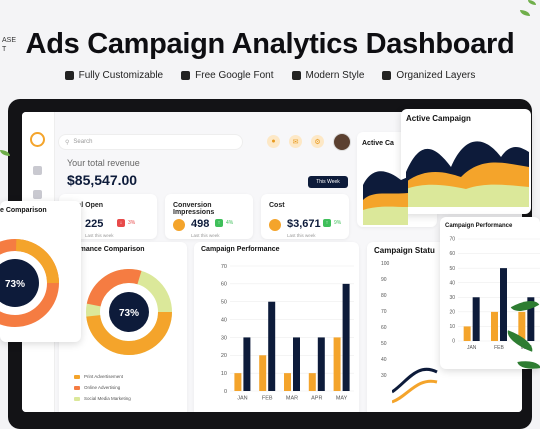  What do you see at coordinates (234, 75) in the screenshot?
I see `feature-label: Free Google Font` at bounding box center [234, 75].